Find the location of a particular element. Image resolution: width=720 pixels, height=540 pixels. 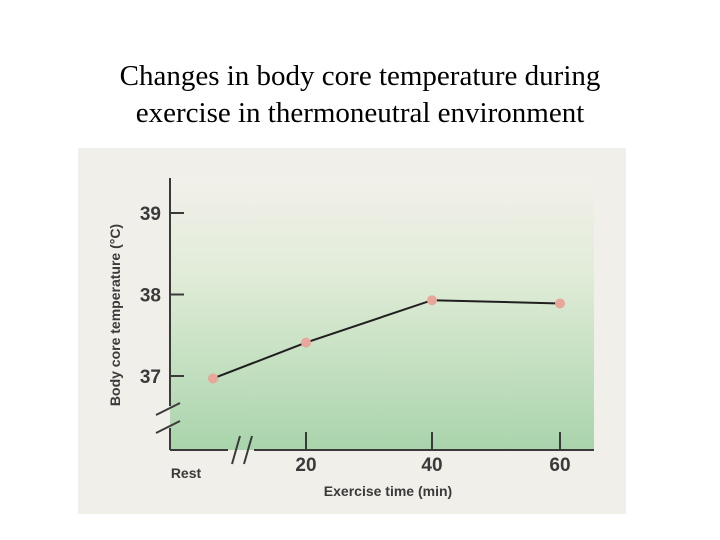

slide-title-line-1: Changes in body core temperature during is located at coordinates (360, 76).